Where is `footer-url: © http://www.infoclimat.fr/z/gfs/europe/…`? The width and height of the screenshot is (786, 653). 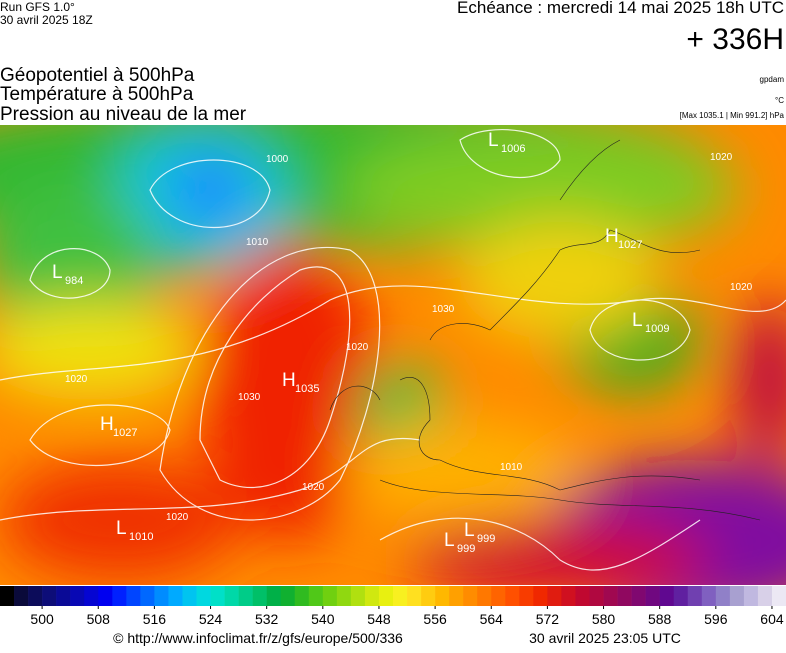
footer-url: © http://www.infoclimat.fr/z/gfs/europe/… is located at coordinates (258, 638).